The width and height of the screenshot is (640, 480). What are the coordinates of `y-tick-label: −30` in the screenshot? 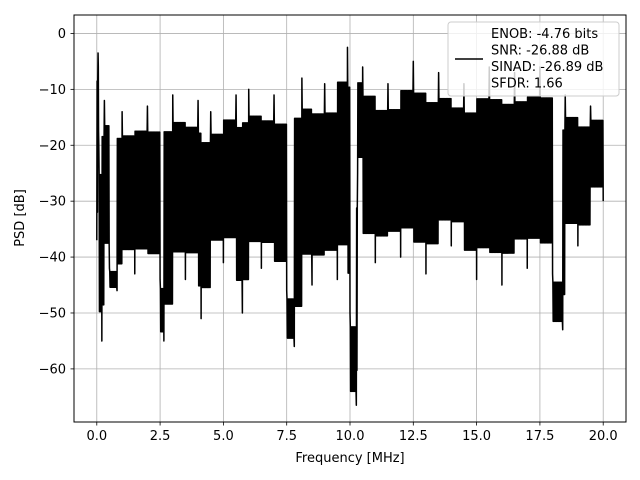 It's located at (52, 202).